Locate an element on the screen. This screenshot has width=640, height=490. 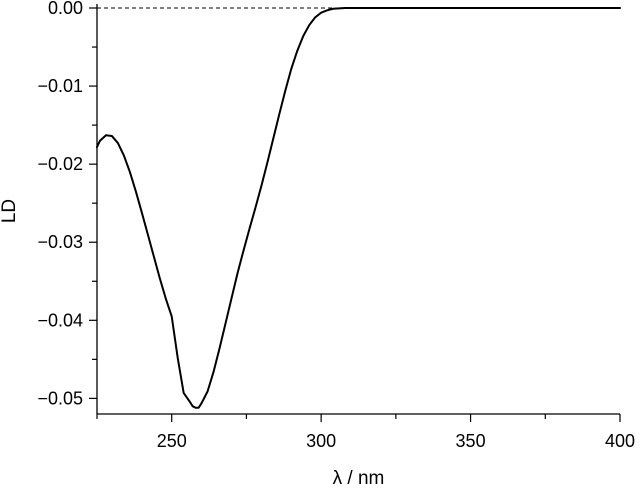
y-tick-label: 0.00 is located at coordinates (65, 9).